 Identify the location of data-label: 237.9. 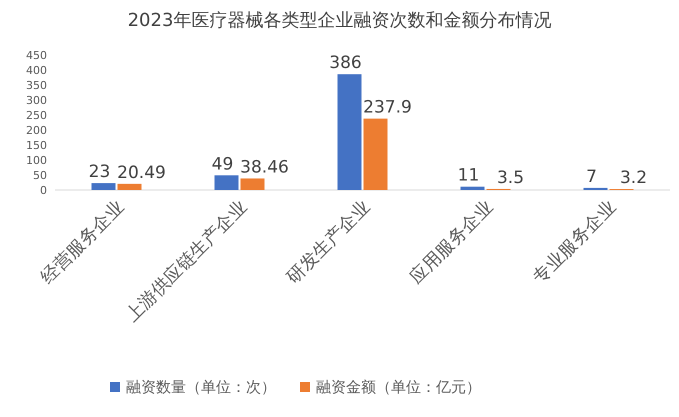
(387, 108).